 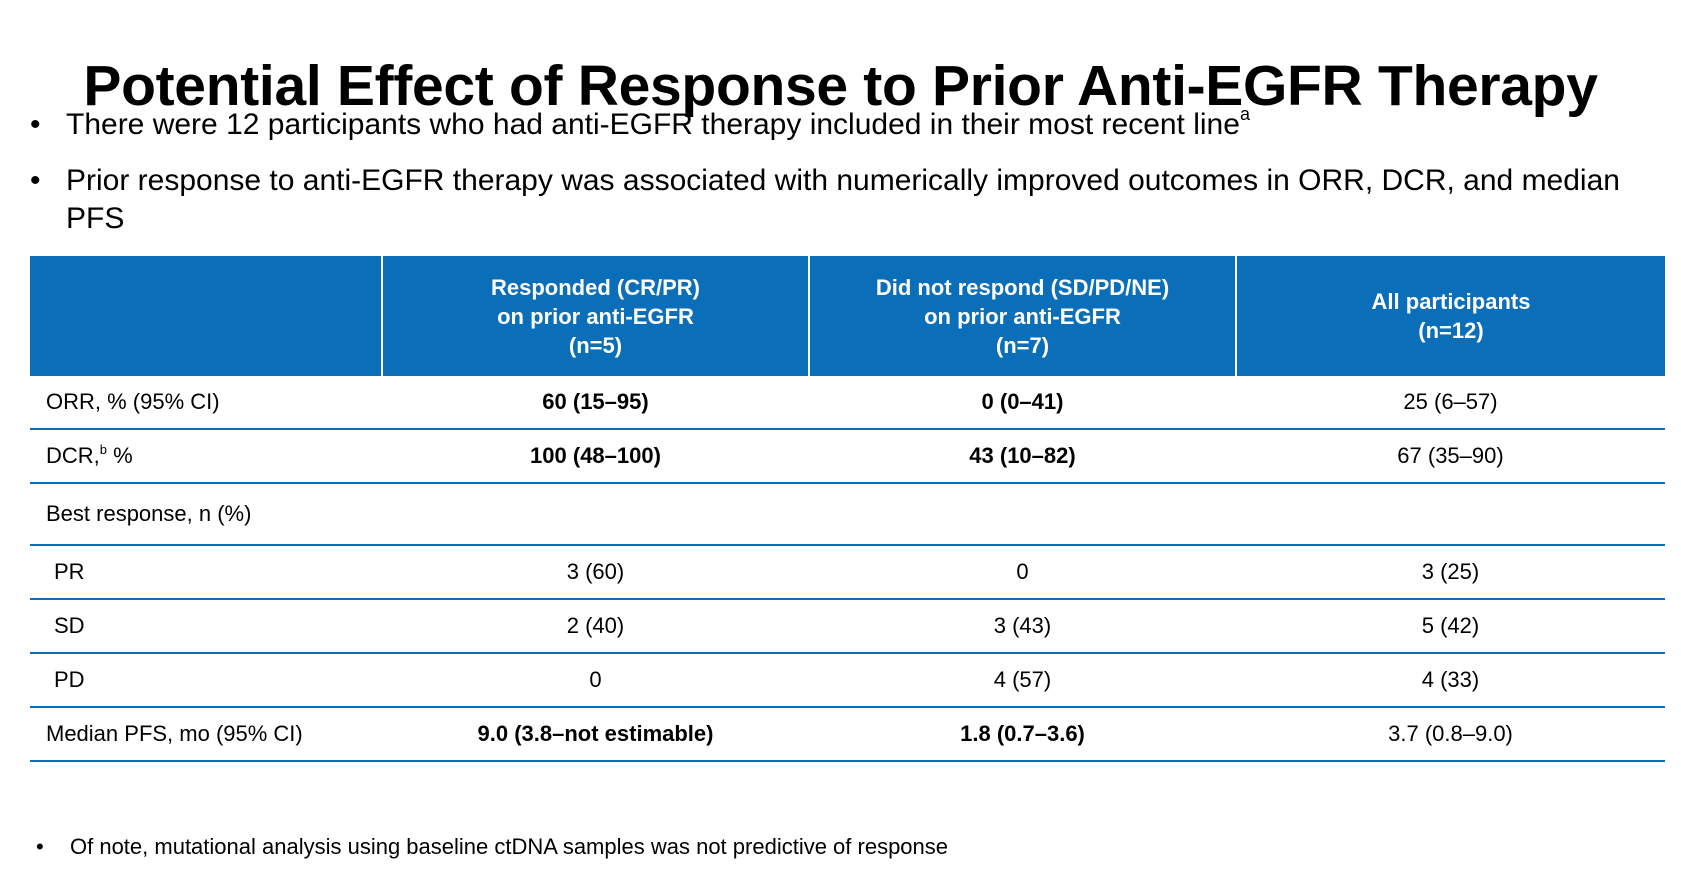 What do you see at coordinates (206, 514) in the screenshot?
I see `row-label: Best response, n (%)` at bounding box center [206, 514].